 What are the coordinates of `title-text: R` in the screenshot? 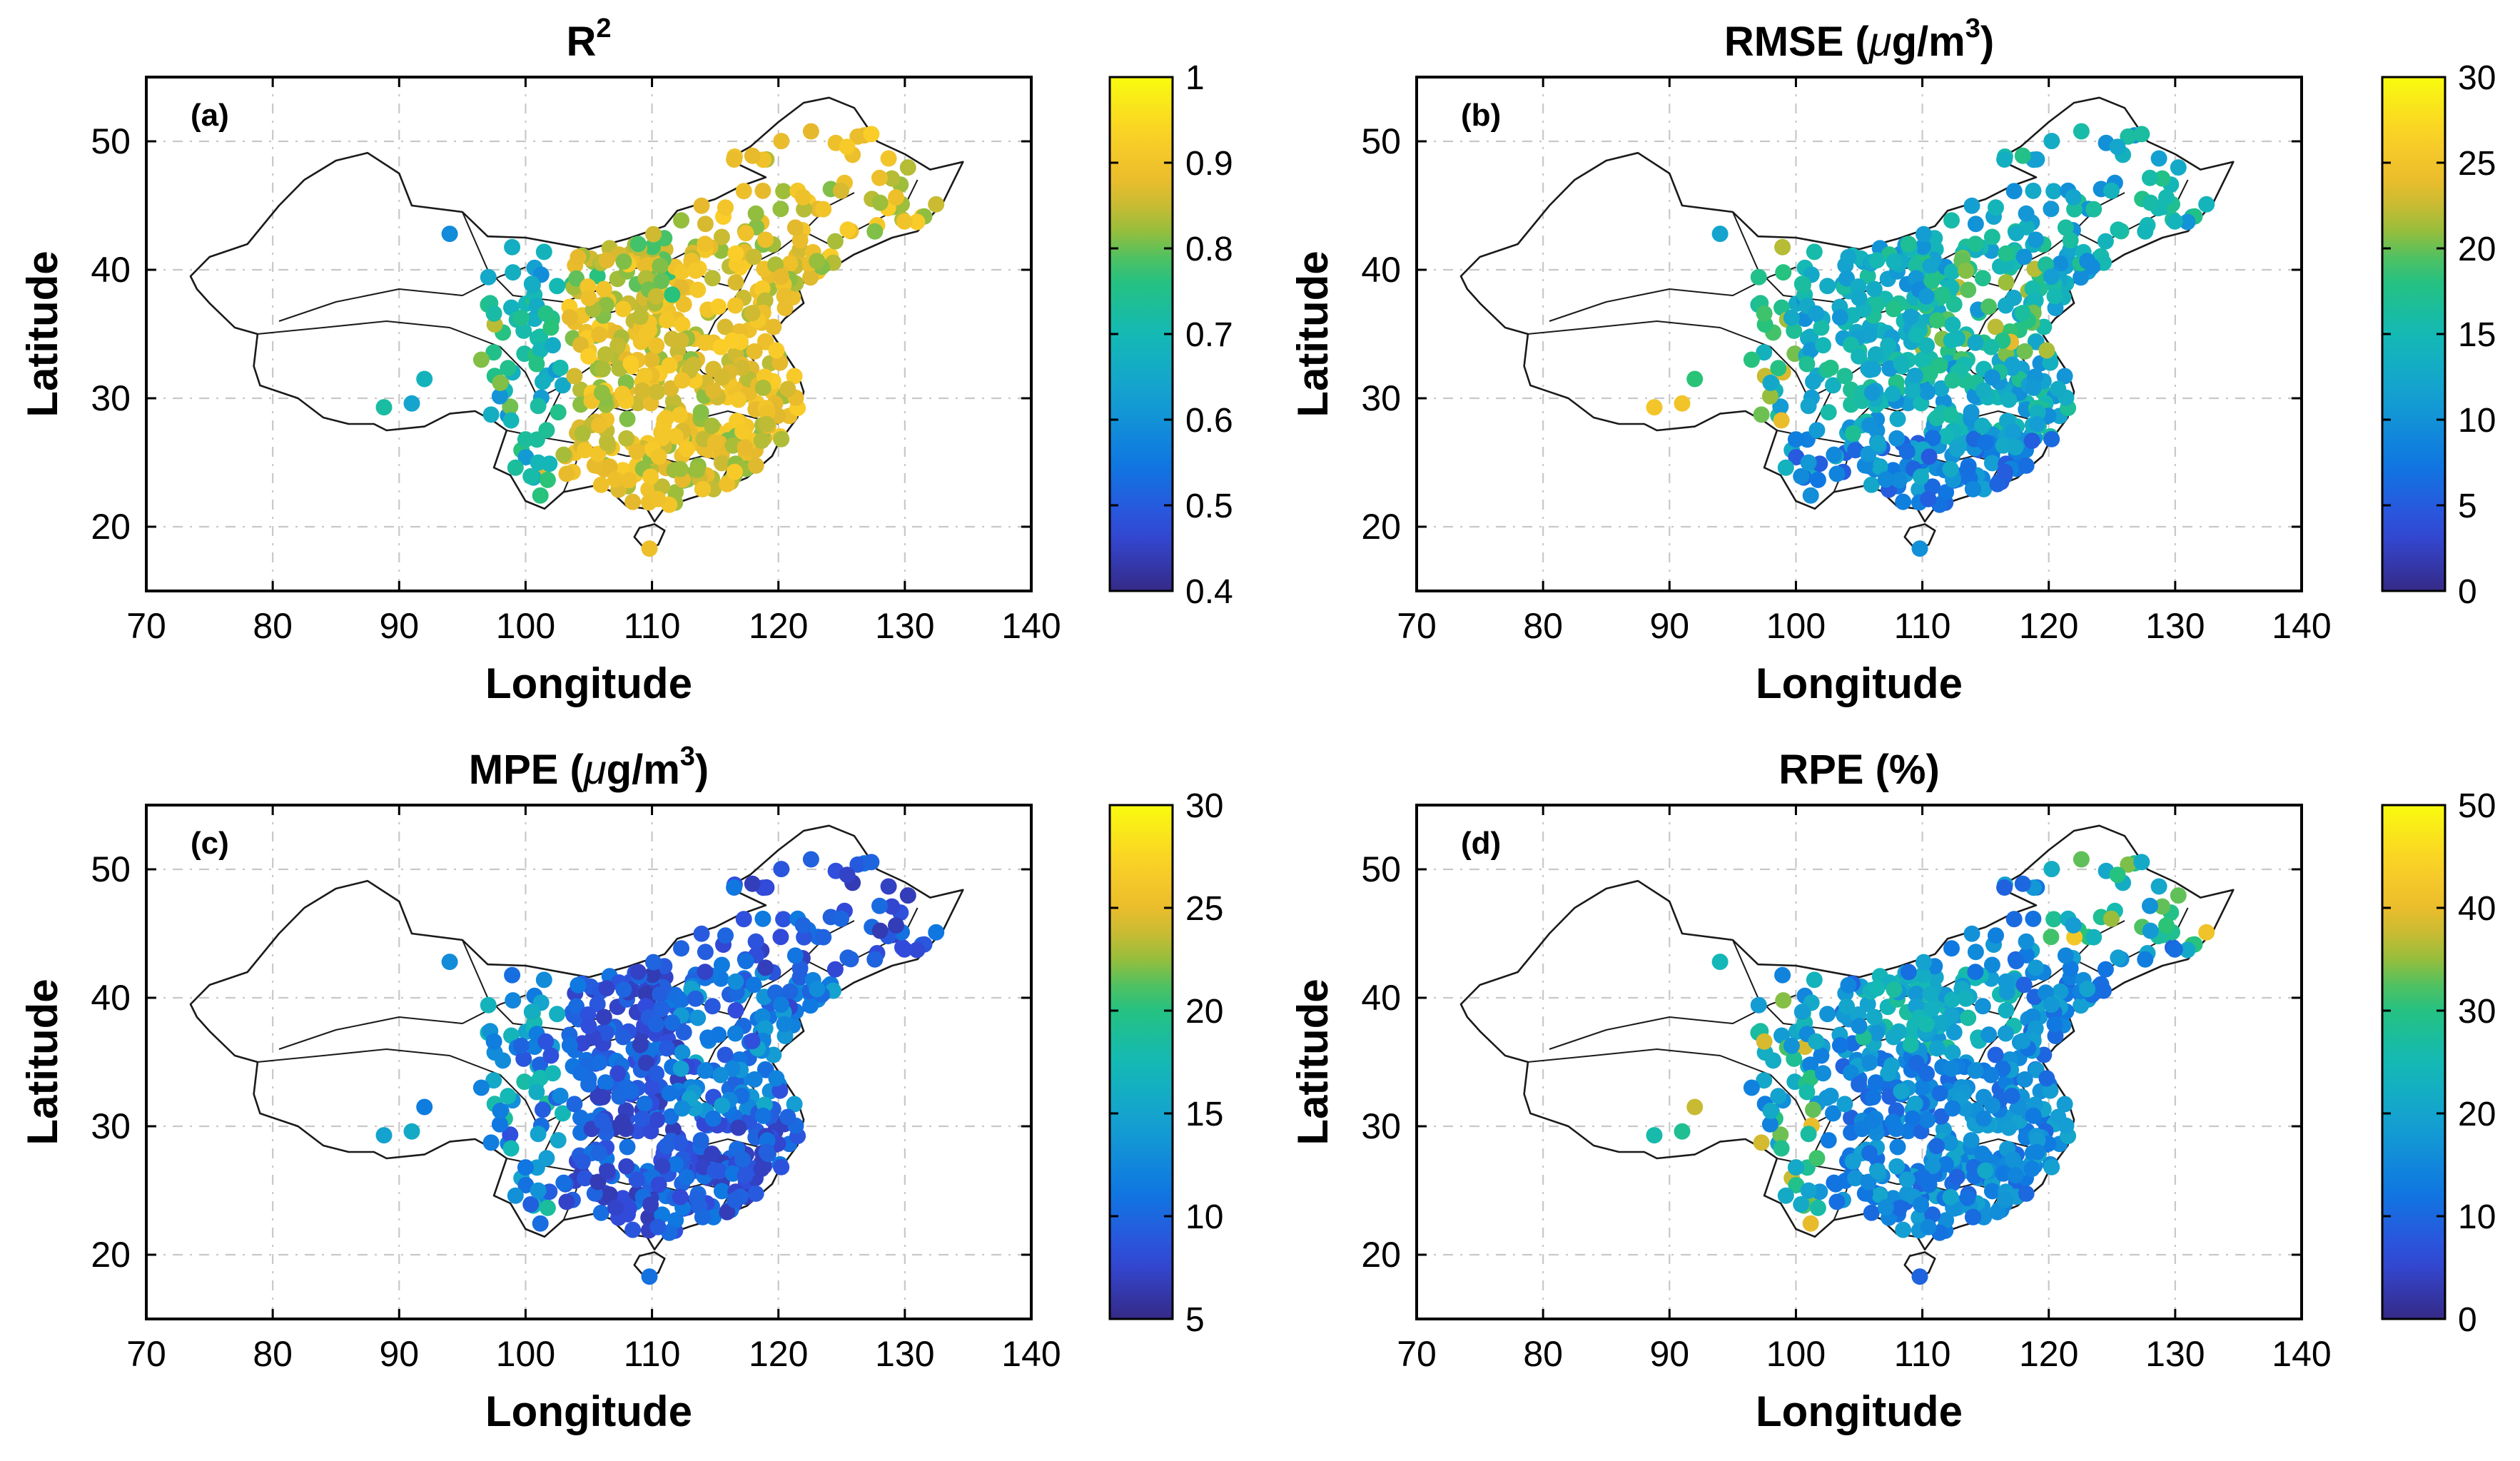 It's located at (581, 42).